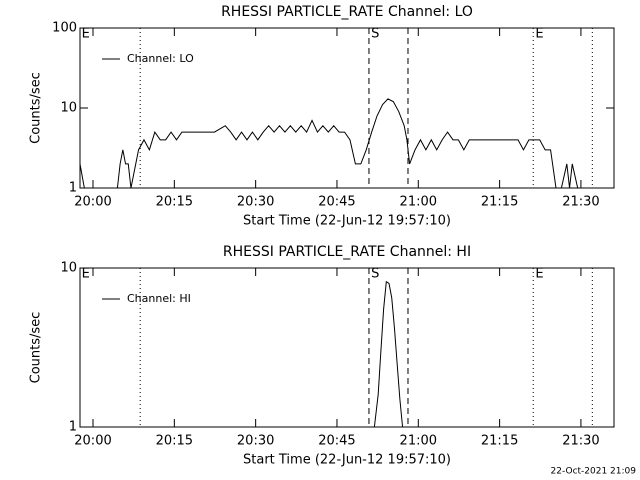 This screenshot has height=480, width=640. What do you see at coordinates (347, 252) in the screenshot?
I see `chart-title: RHESSI PARTICLE_RATE Channel: HI` at bounding box center [347, 252].